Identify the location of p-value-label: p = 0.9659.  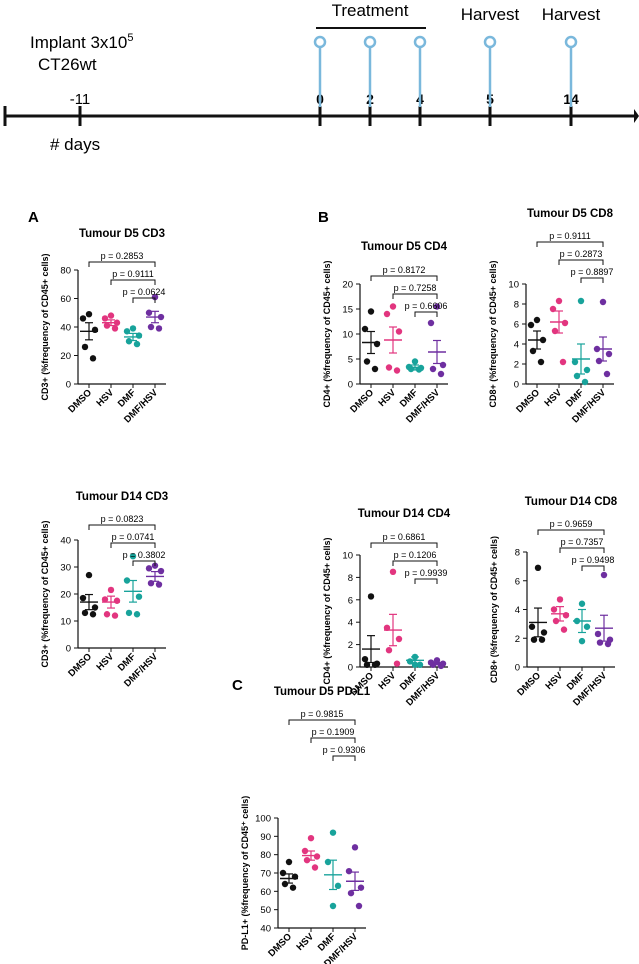
(571, 524).